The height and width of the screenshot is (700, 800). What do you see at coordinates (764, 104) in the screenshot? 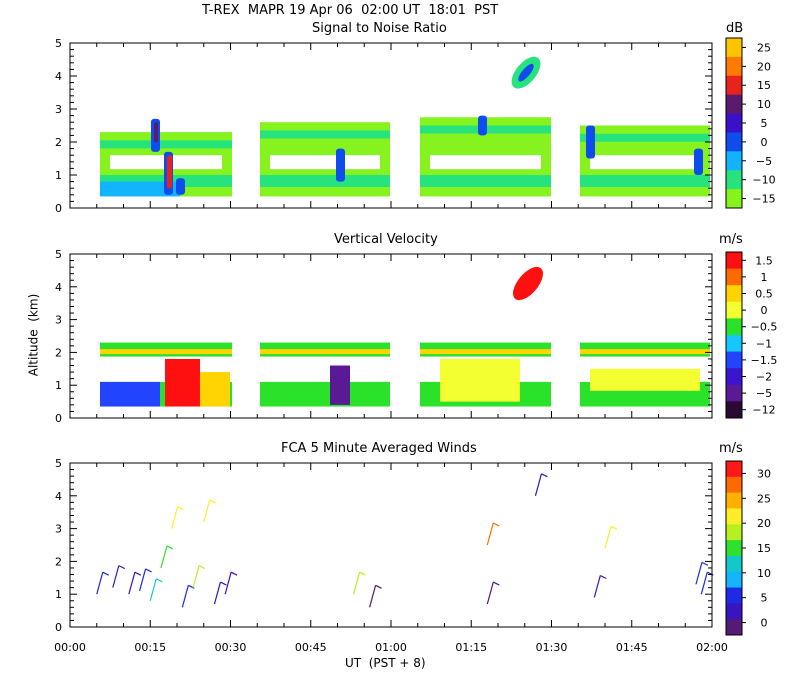
I see `colorbar-label: 10` at bounding box center [764, 104].